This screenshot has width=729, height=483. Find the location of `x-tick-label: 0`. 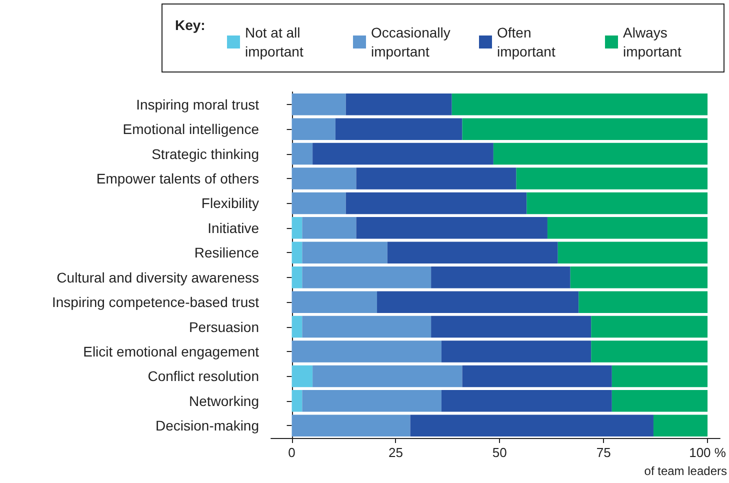

x-tick-label: 0 is located at coordinates (292, 452).